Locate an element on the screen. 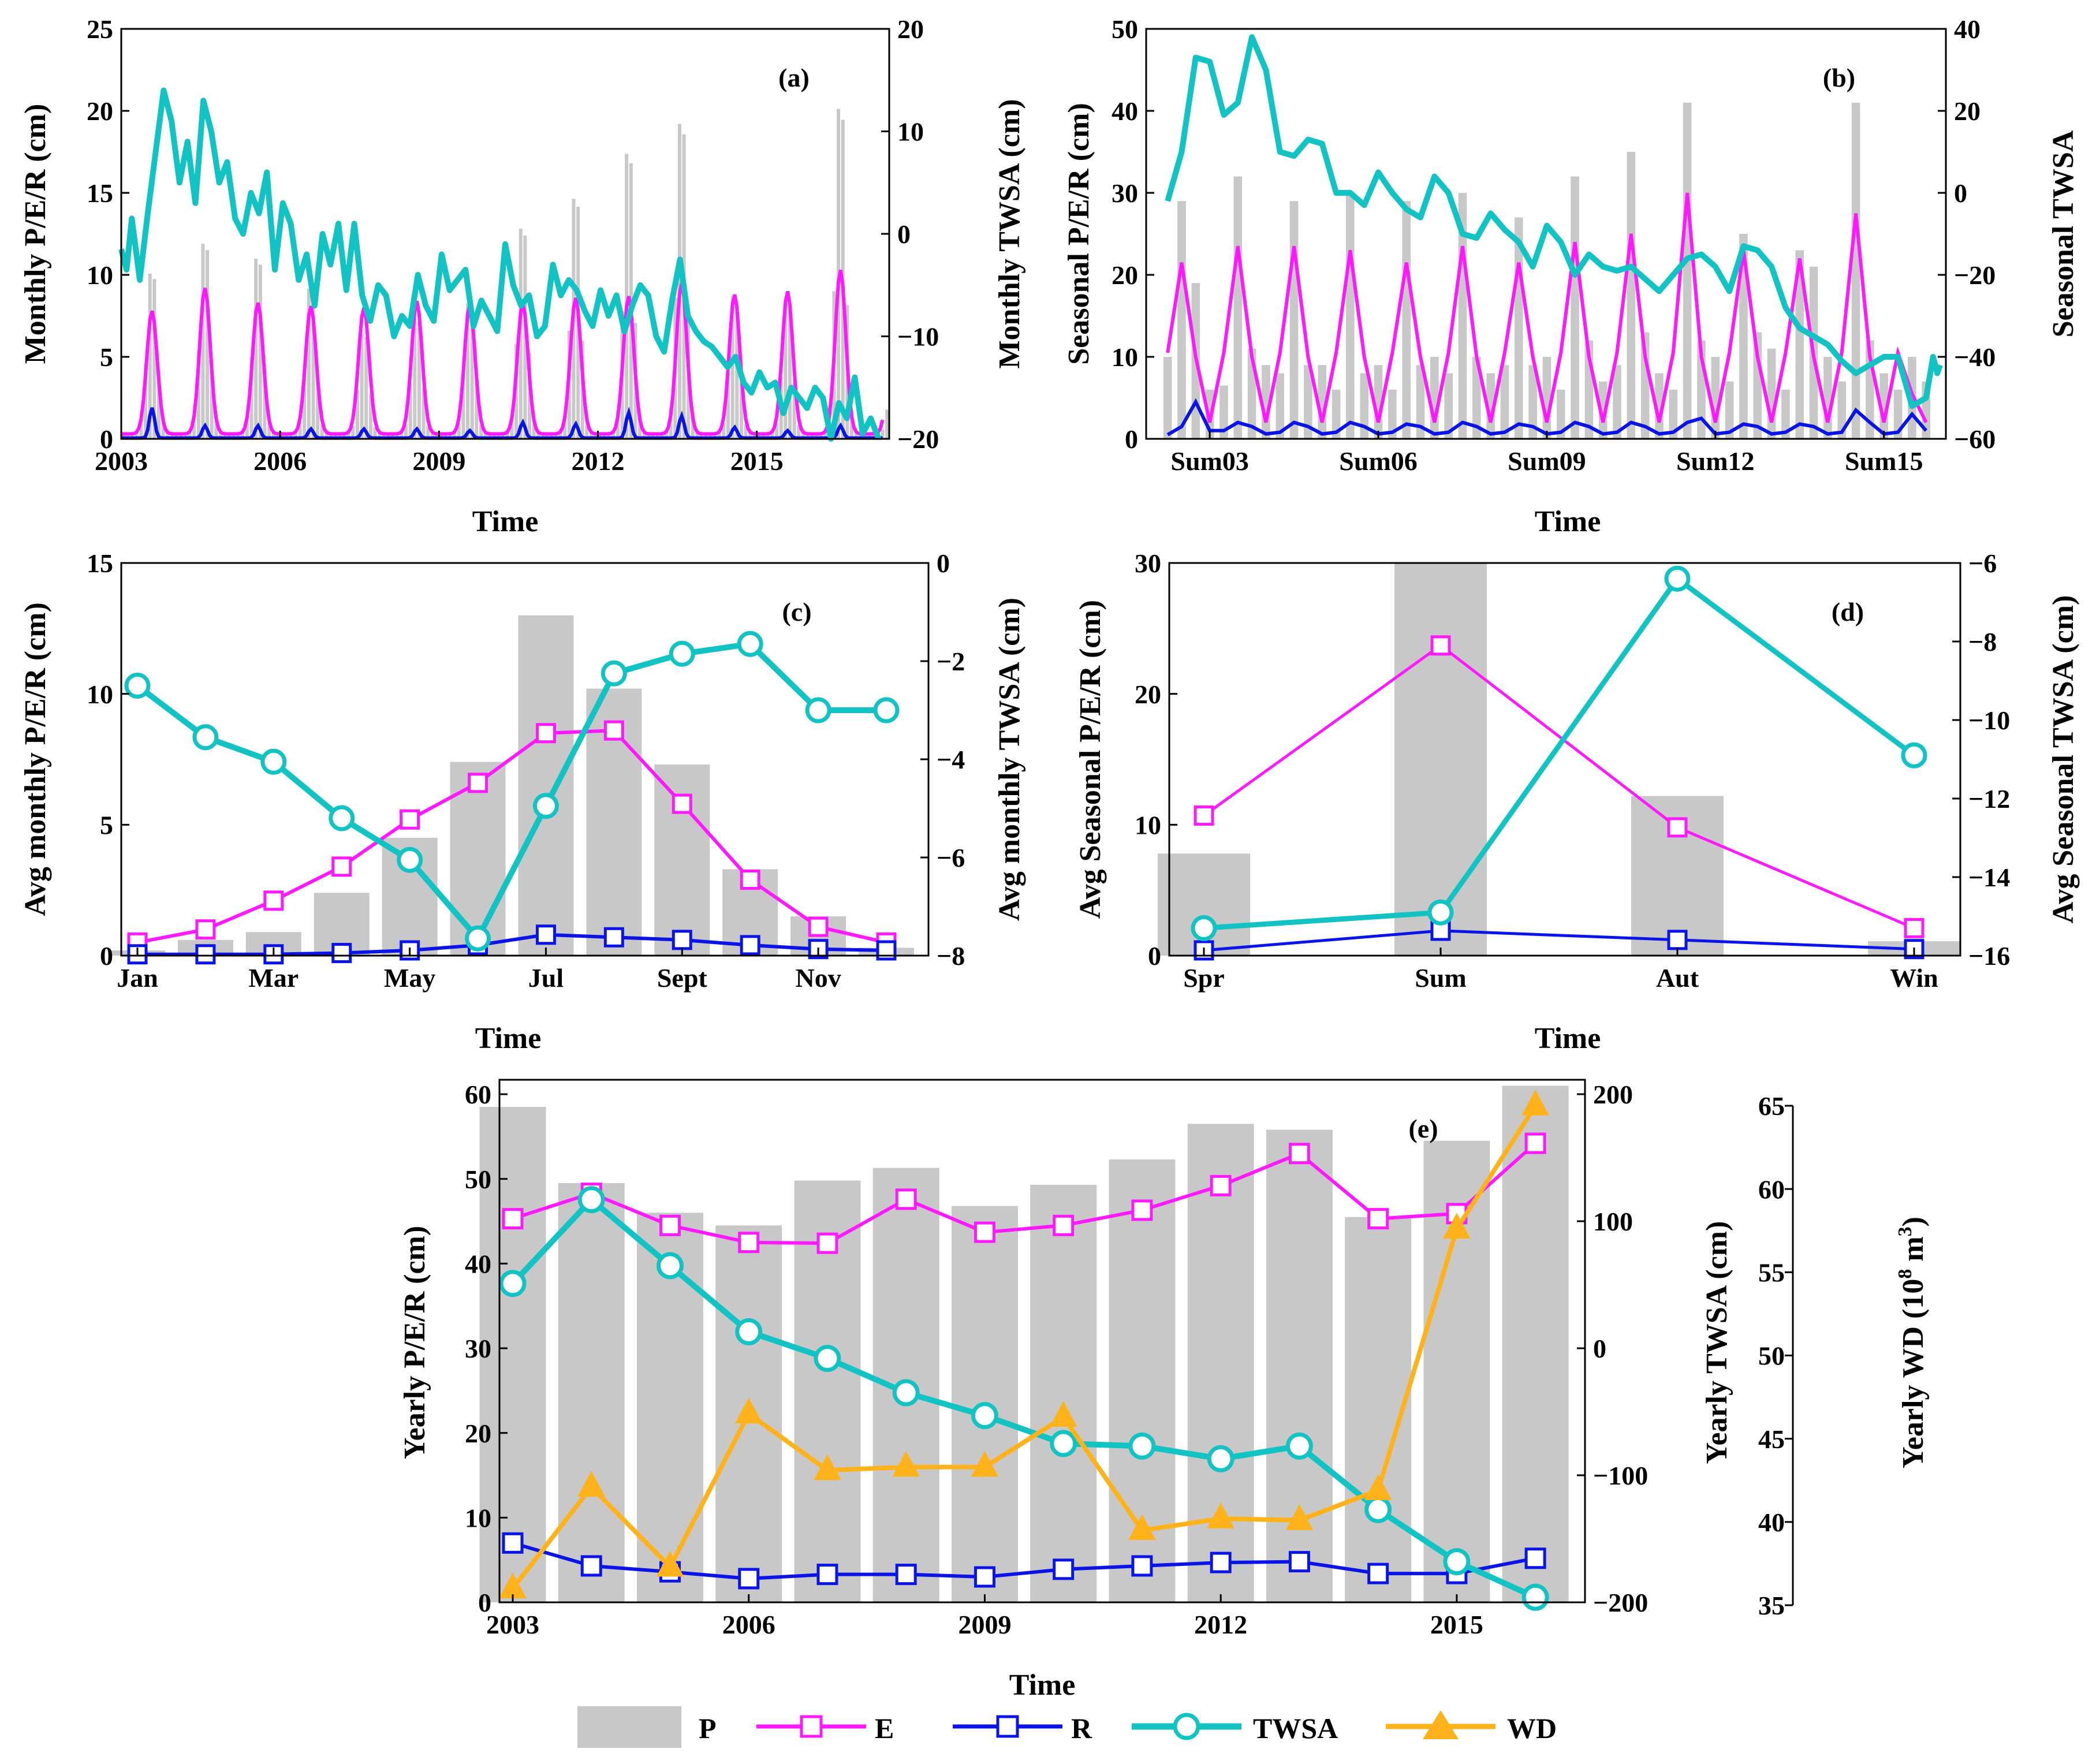 This screenshot has height=1764, width=2096. panel-e-ytick-label: 40 is located at coordinates (478, 1263).